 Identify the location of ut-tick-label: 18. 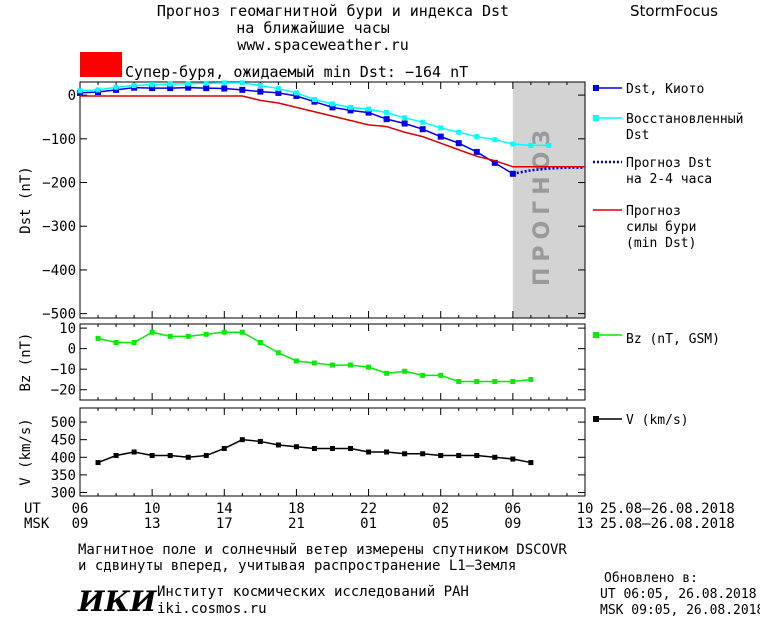
(296, 509).